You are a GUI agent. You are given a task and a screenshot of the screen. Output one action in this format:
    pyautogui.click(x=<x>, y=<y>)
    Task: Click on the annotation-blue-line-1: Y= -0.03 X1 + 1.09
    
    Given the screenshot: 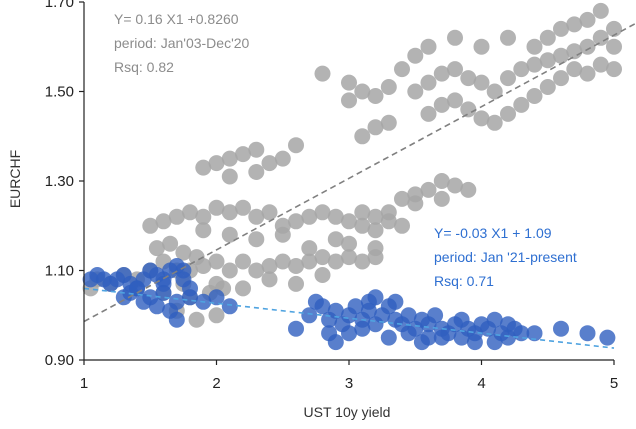 What is the action you would take?
    pyautogui.click(x=493, y=233)
    